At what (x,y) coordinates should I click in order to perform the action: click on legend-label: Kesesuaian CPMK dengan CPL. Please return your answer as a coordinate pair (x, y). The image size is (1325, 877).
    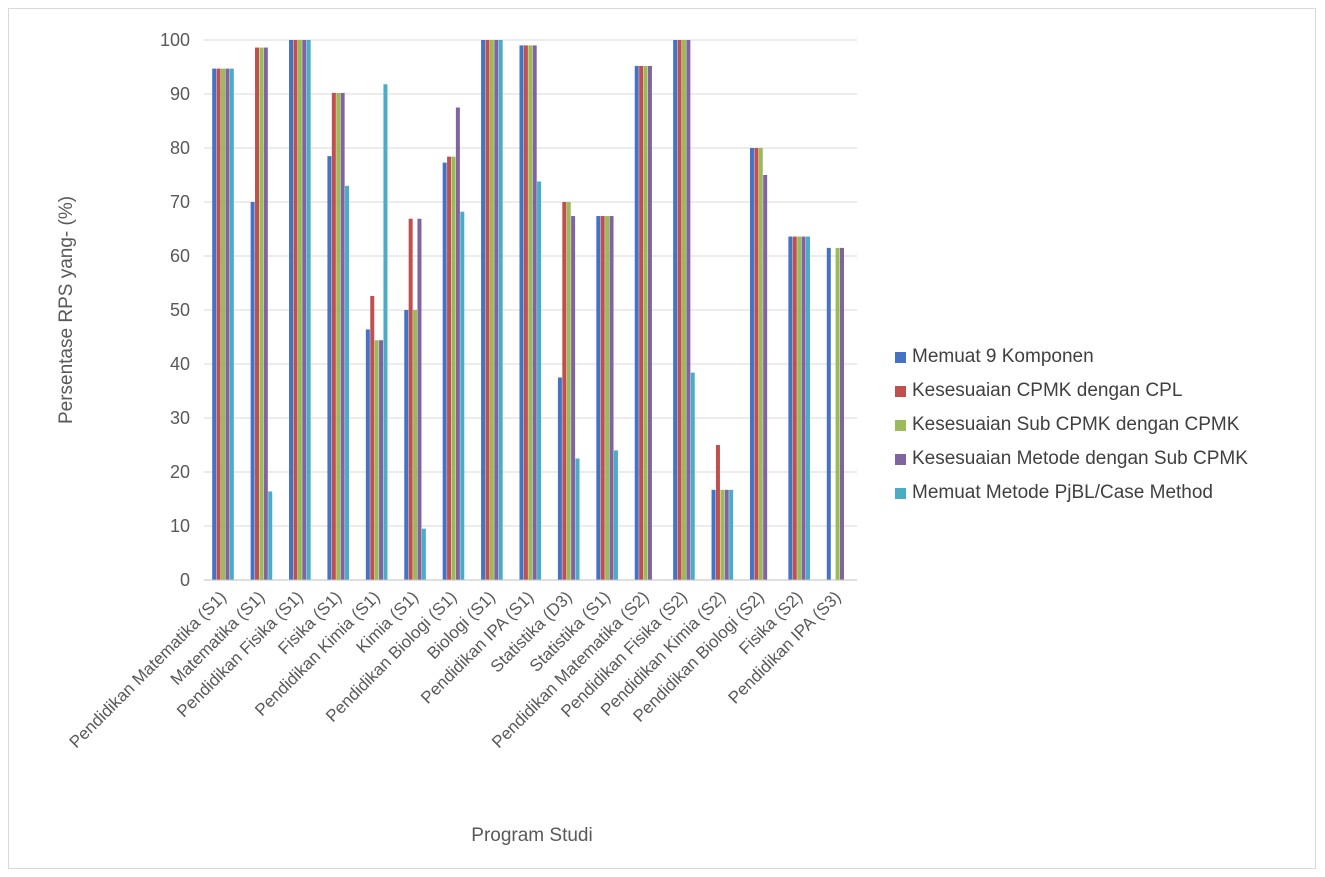
    Looking at the image, I should click on (1047, 390).